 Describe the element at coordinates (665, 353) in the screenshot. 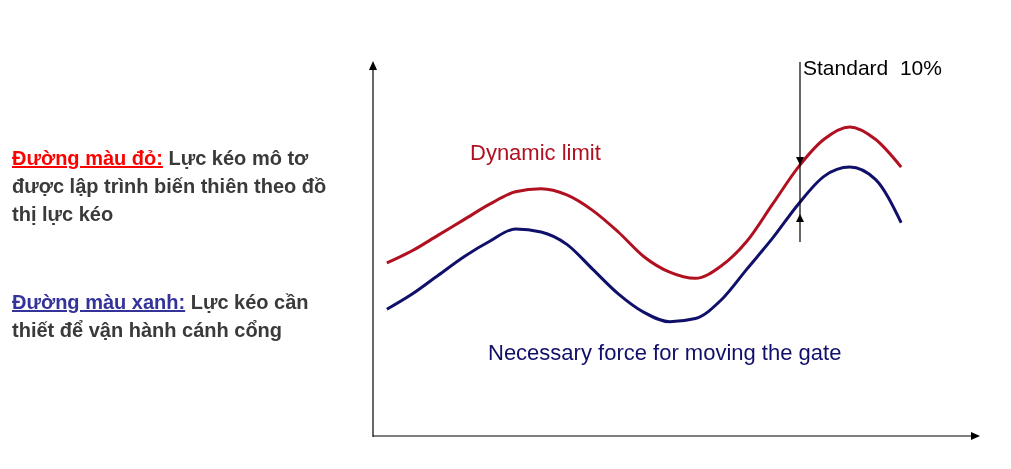

I see `series-label: Necessary force for moving the gate` at that location.